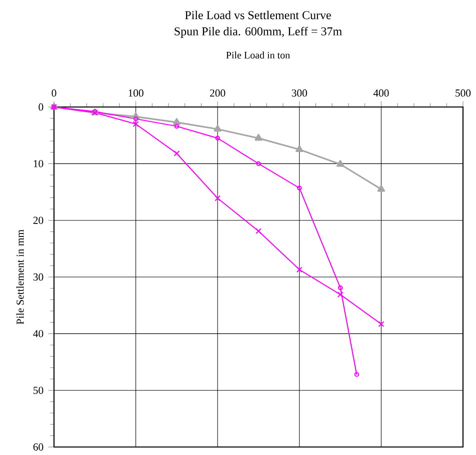 The image size is (476, 455). I want to click on x-tick-label: 300, so click(299, 93).